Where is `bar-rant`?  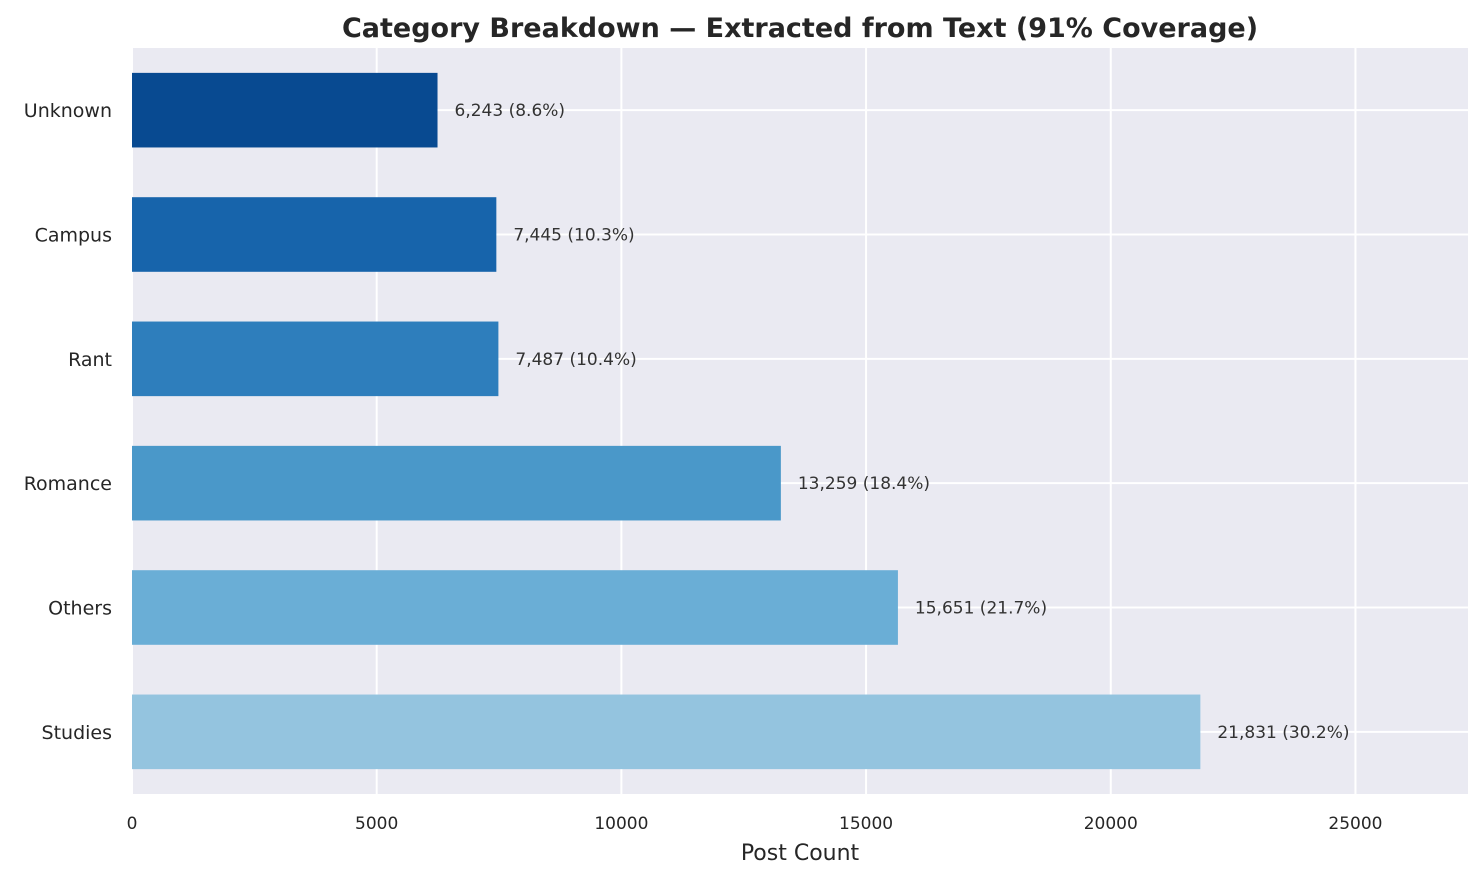 bar-rant is located at coordinates (315, 359).